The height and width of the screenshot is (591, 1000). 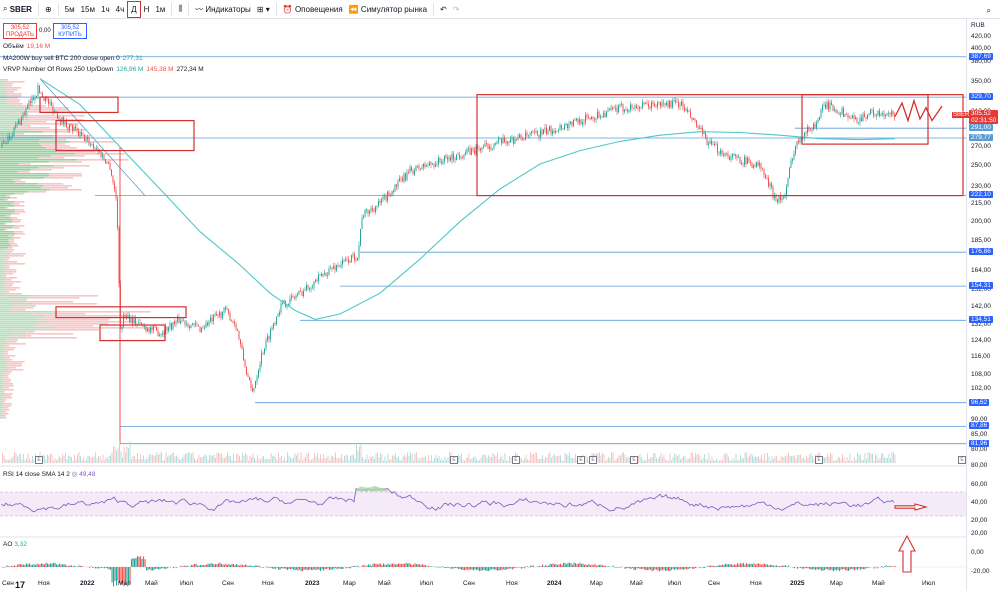 I want to click on interval-1h: 1ч, so click(x=105, y=9).